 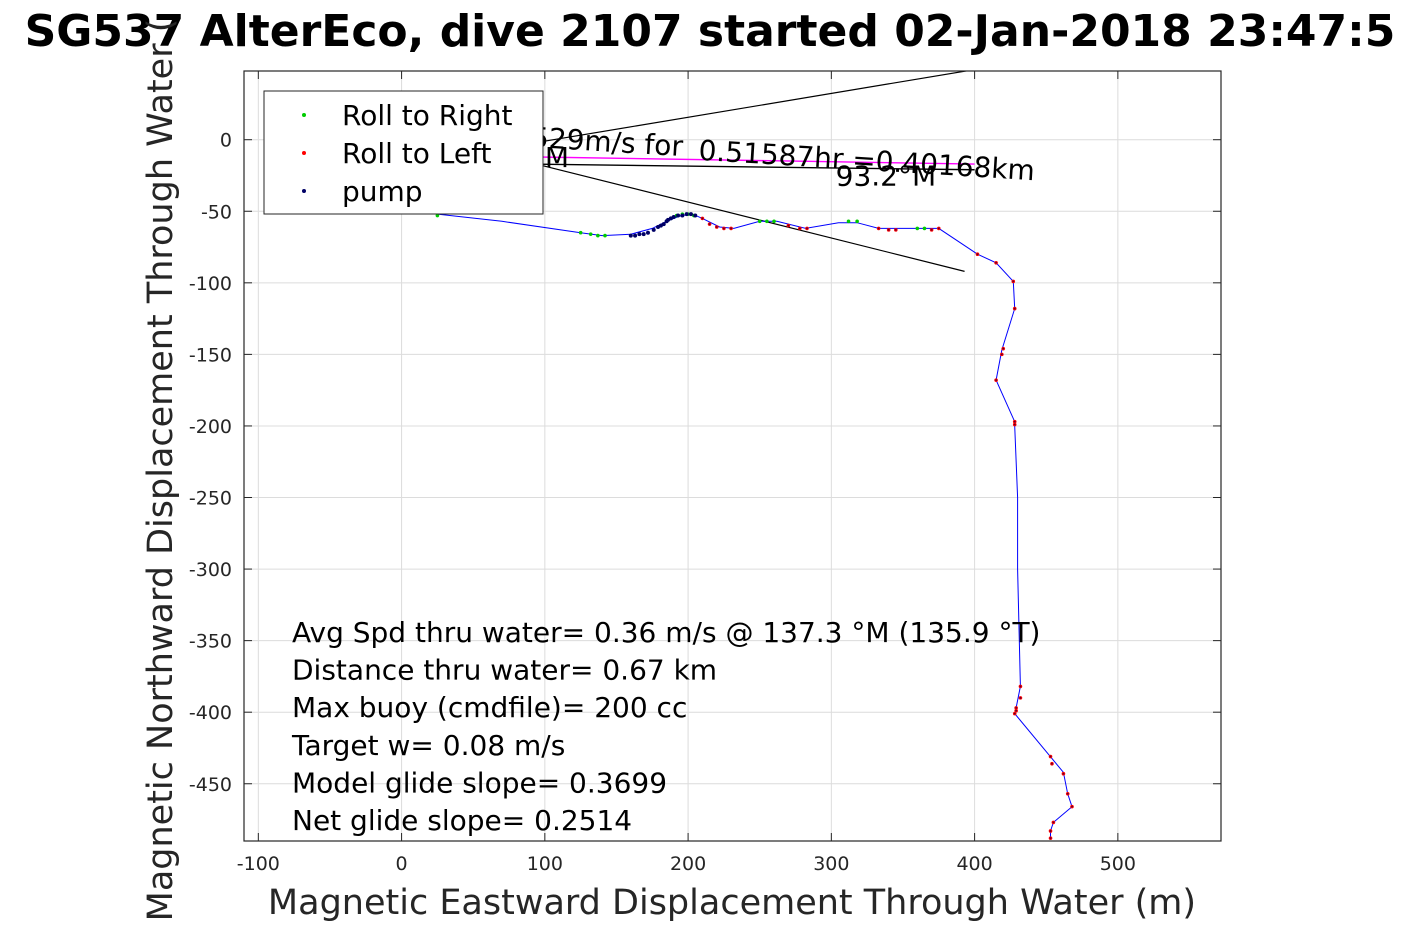 What do you see at coordinates (210, 427) in the screenshot?
I see `y-tick-label: -200` at bounding box center [210, 427].